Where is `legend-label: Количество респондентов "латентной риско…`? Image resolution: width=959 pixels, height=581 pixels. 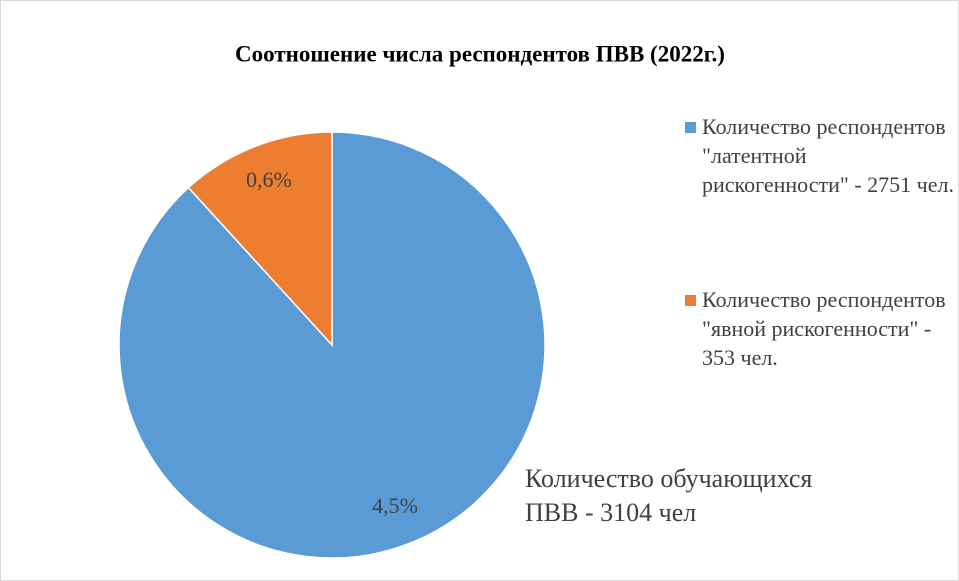
legend-label: Количество респондентов "латентной риско… is located at coordinates (828, 155).